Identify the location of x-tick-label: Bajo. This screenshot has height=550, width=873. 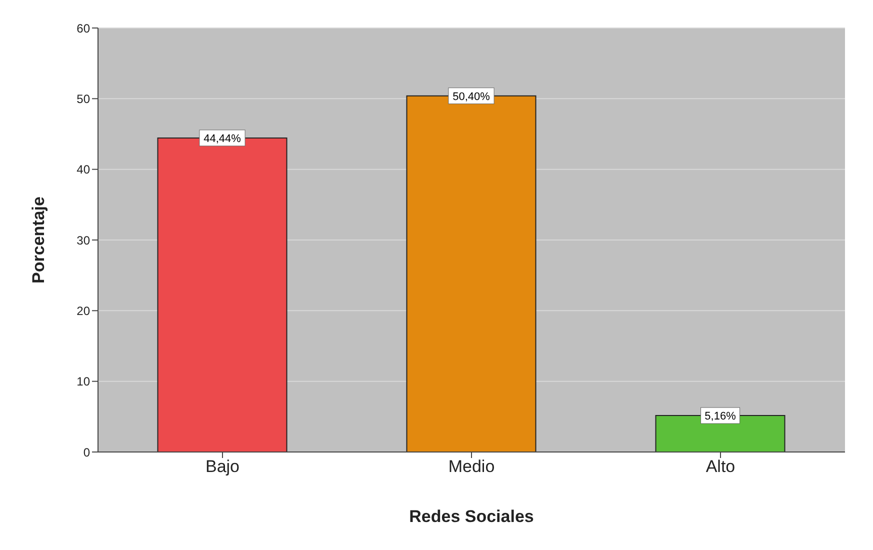
(222, 466).